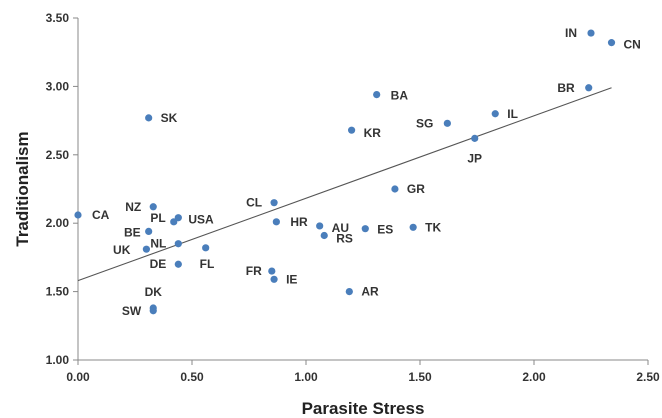 The height and width of the screenshot is (418, 662). I want to click on y-tick-label: 3.00, so click(58, 86).